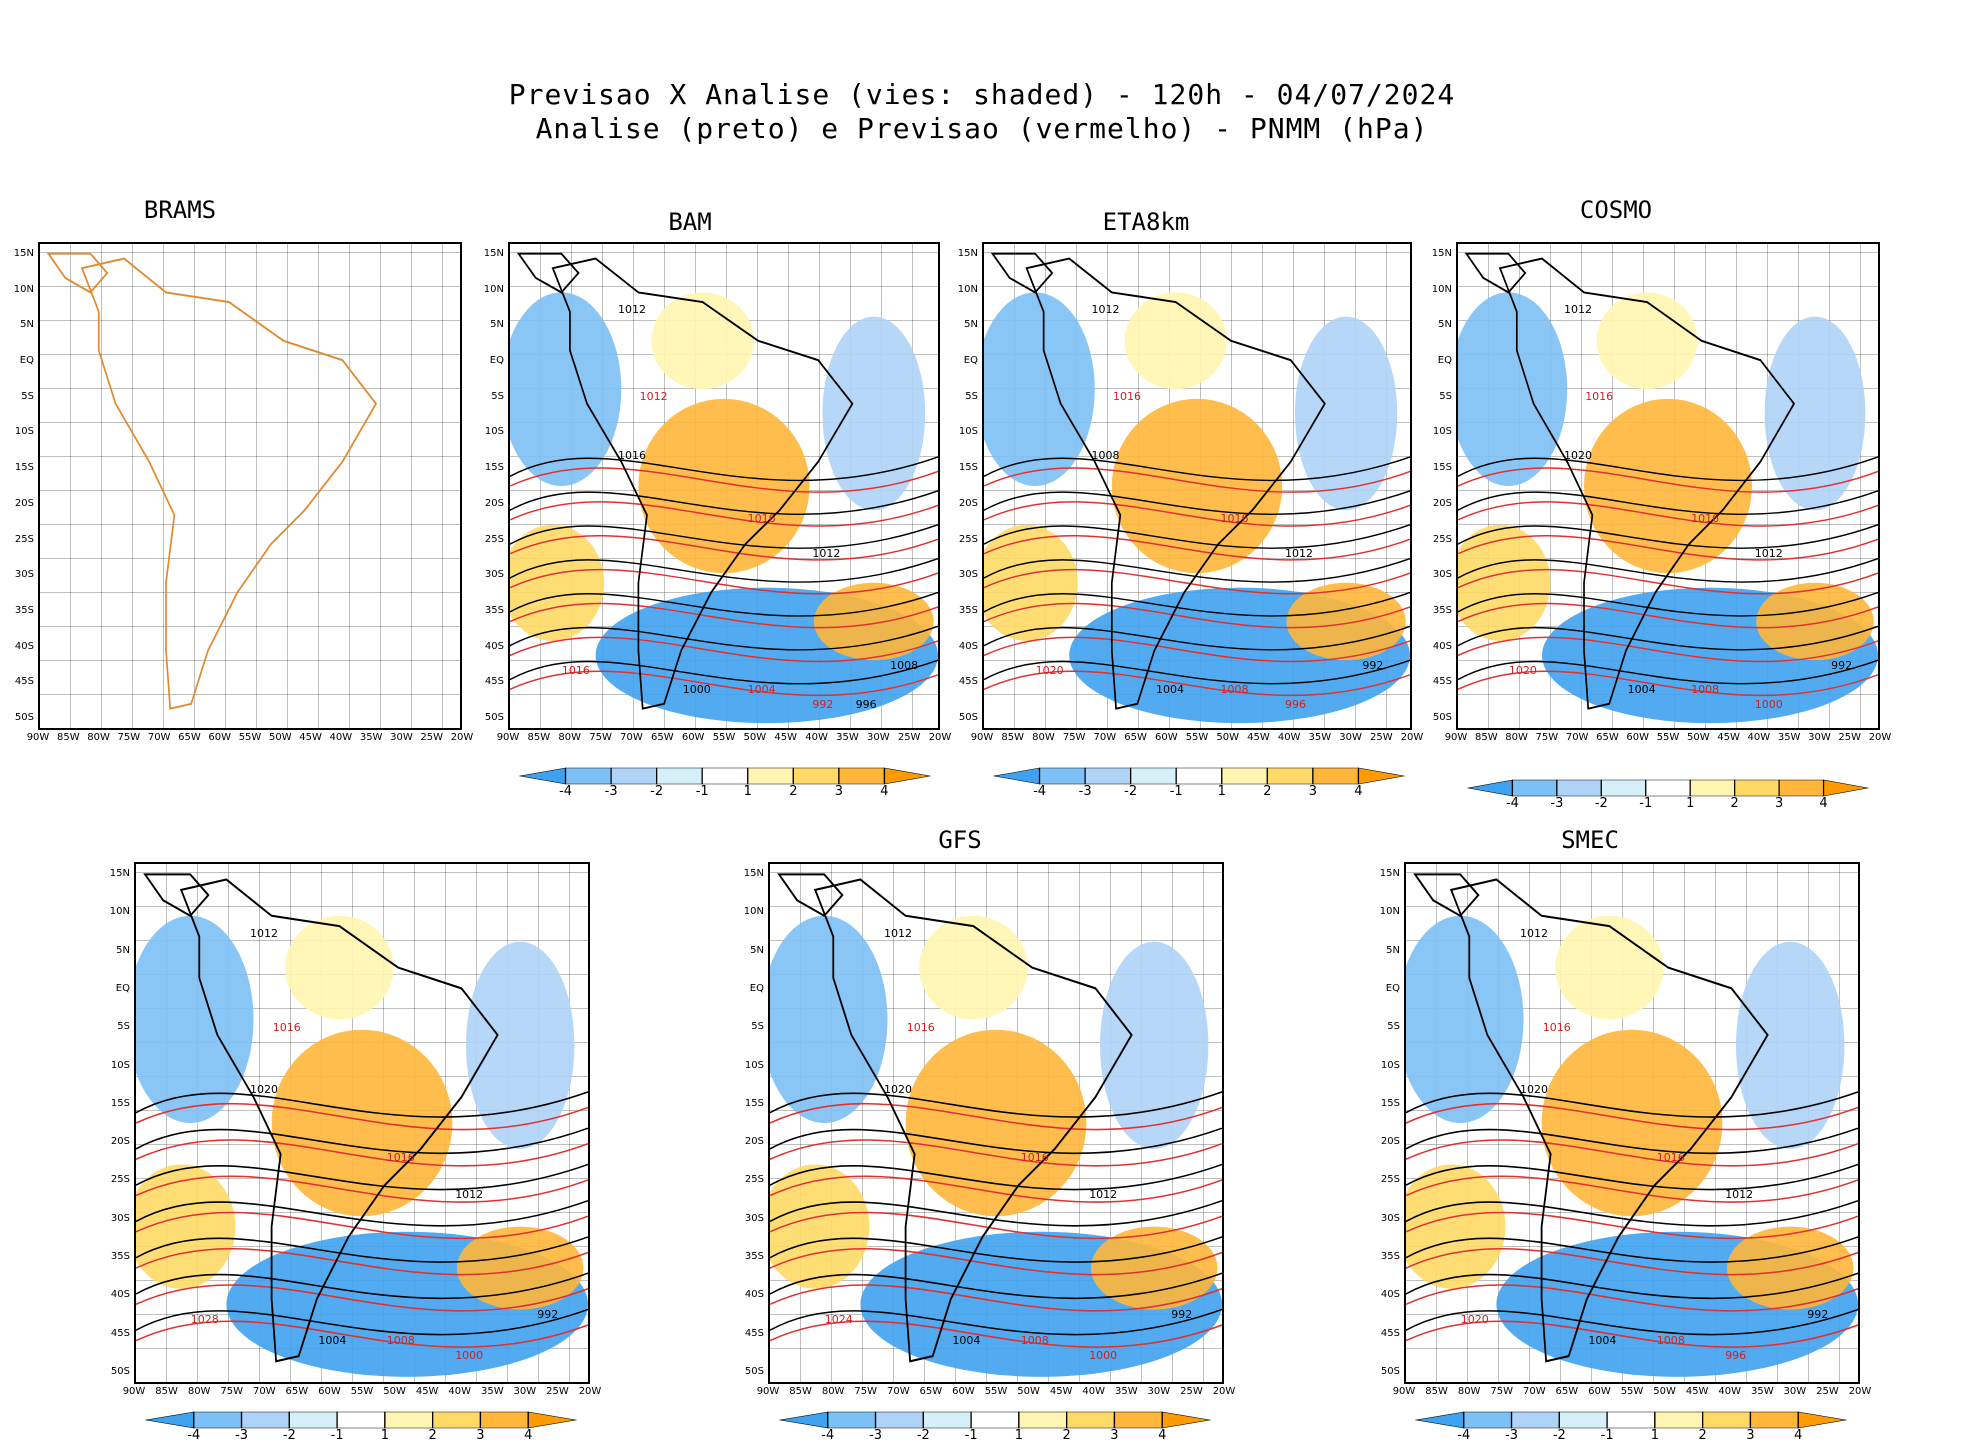 The width and height of the screenshot is (1964, 1443). Describe the element at coordinates (68, 737) in the screenshot. I see `longitude-label: 85W` at that location.